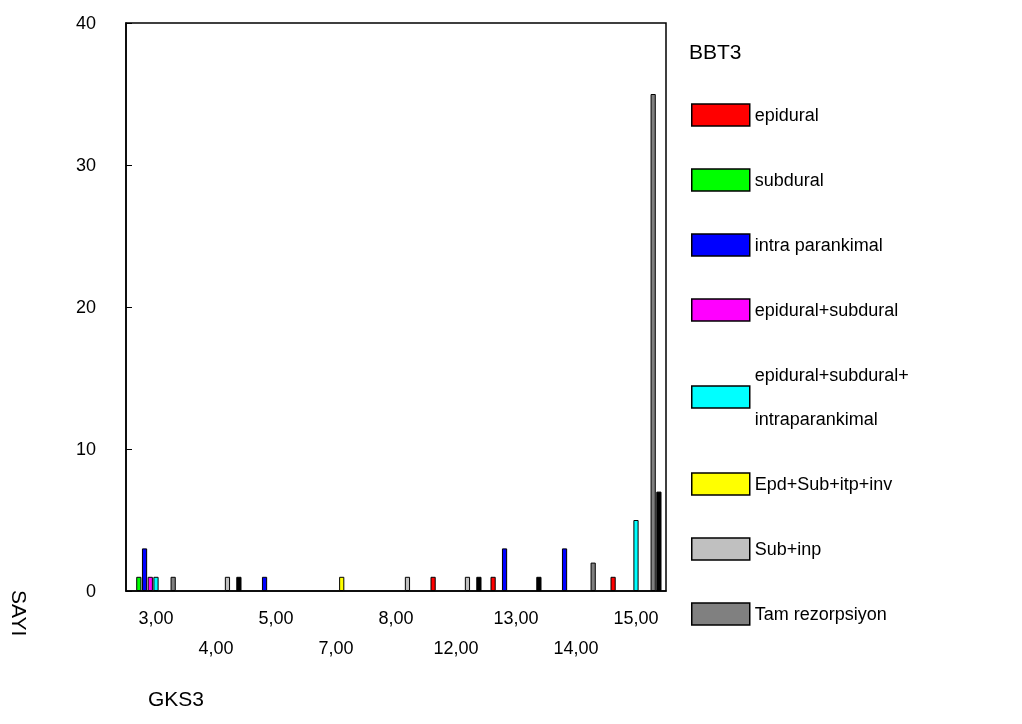 The image size is (1022, 724). I want to click on x-tick-label: 15,00, so click(636, 618).